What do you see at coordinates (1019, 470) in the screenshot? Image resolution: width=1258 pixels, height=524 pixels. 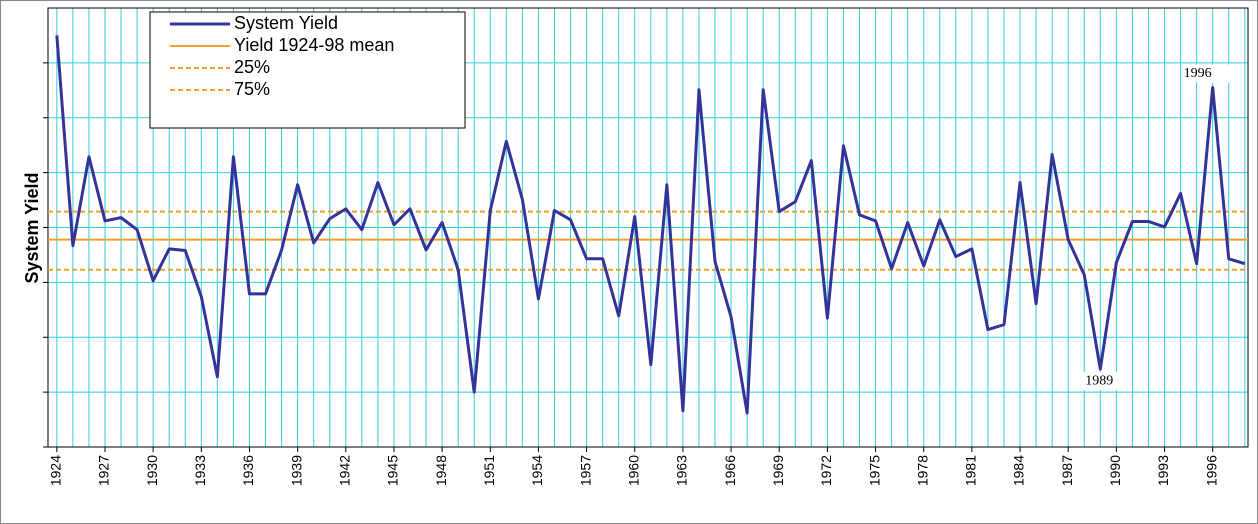 I see `x-tick-label: 1984` at bounding box center [1019, 470].